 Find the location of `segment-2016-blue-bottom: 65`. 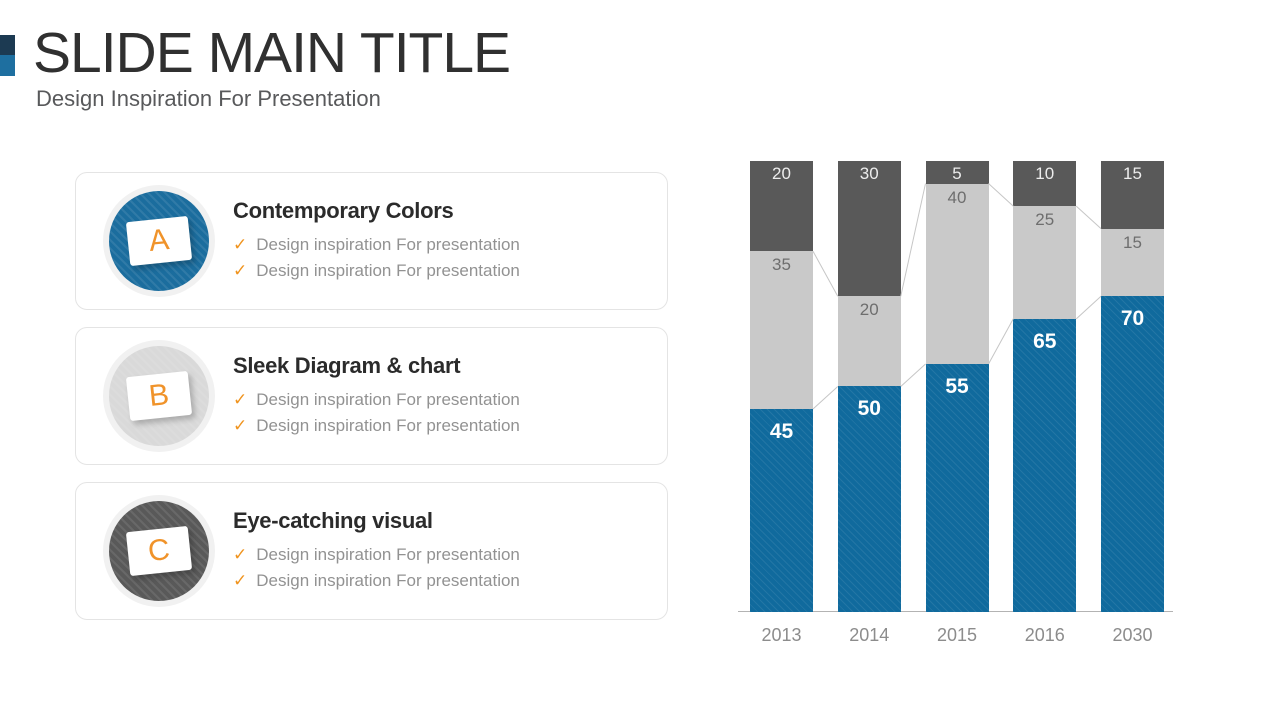

segment-2016-blue-bottom: 65 is located at coordinates (1045, 465).